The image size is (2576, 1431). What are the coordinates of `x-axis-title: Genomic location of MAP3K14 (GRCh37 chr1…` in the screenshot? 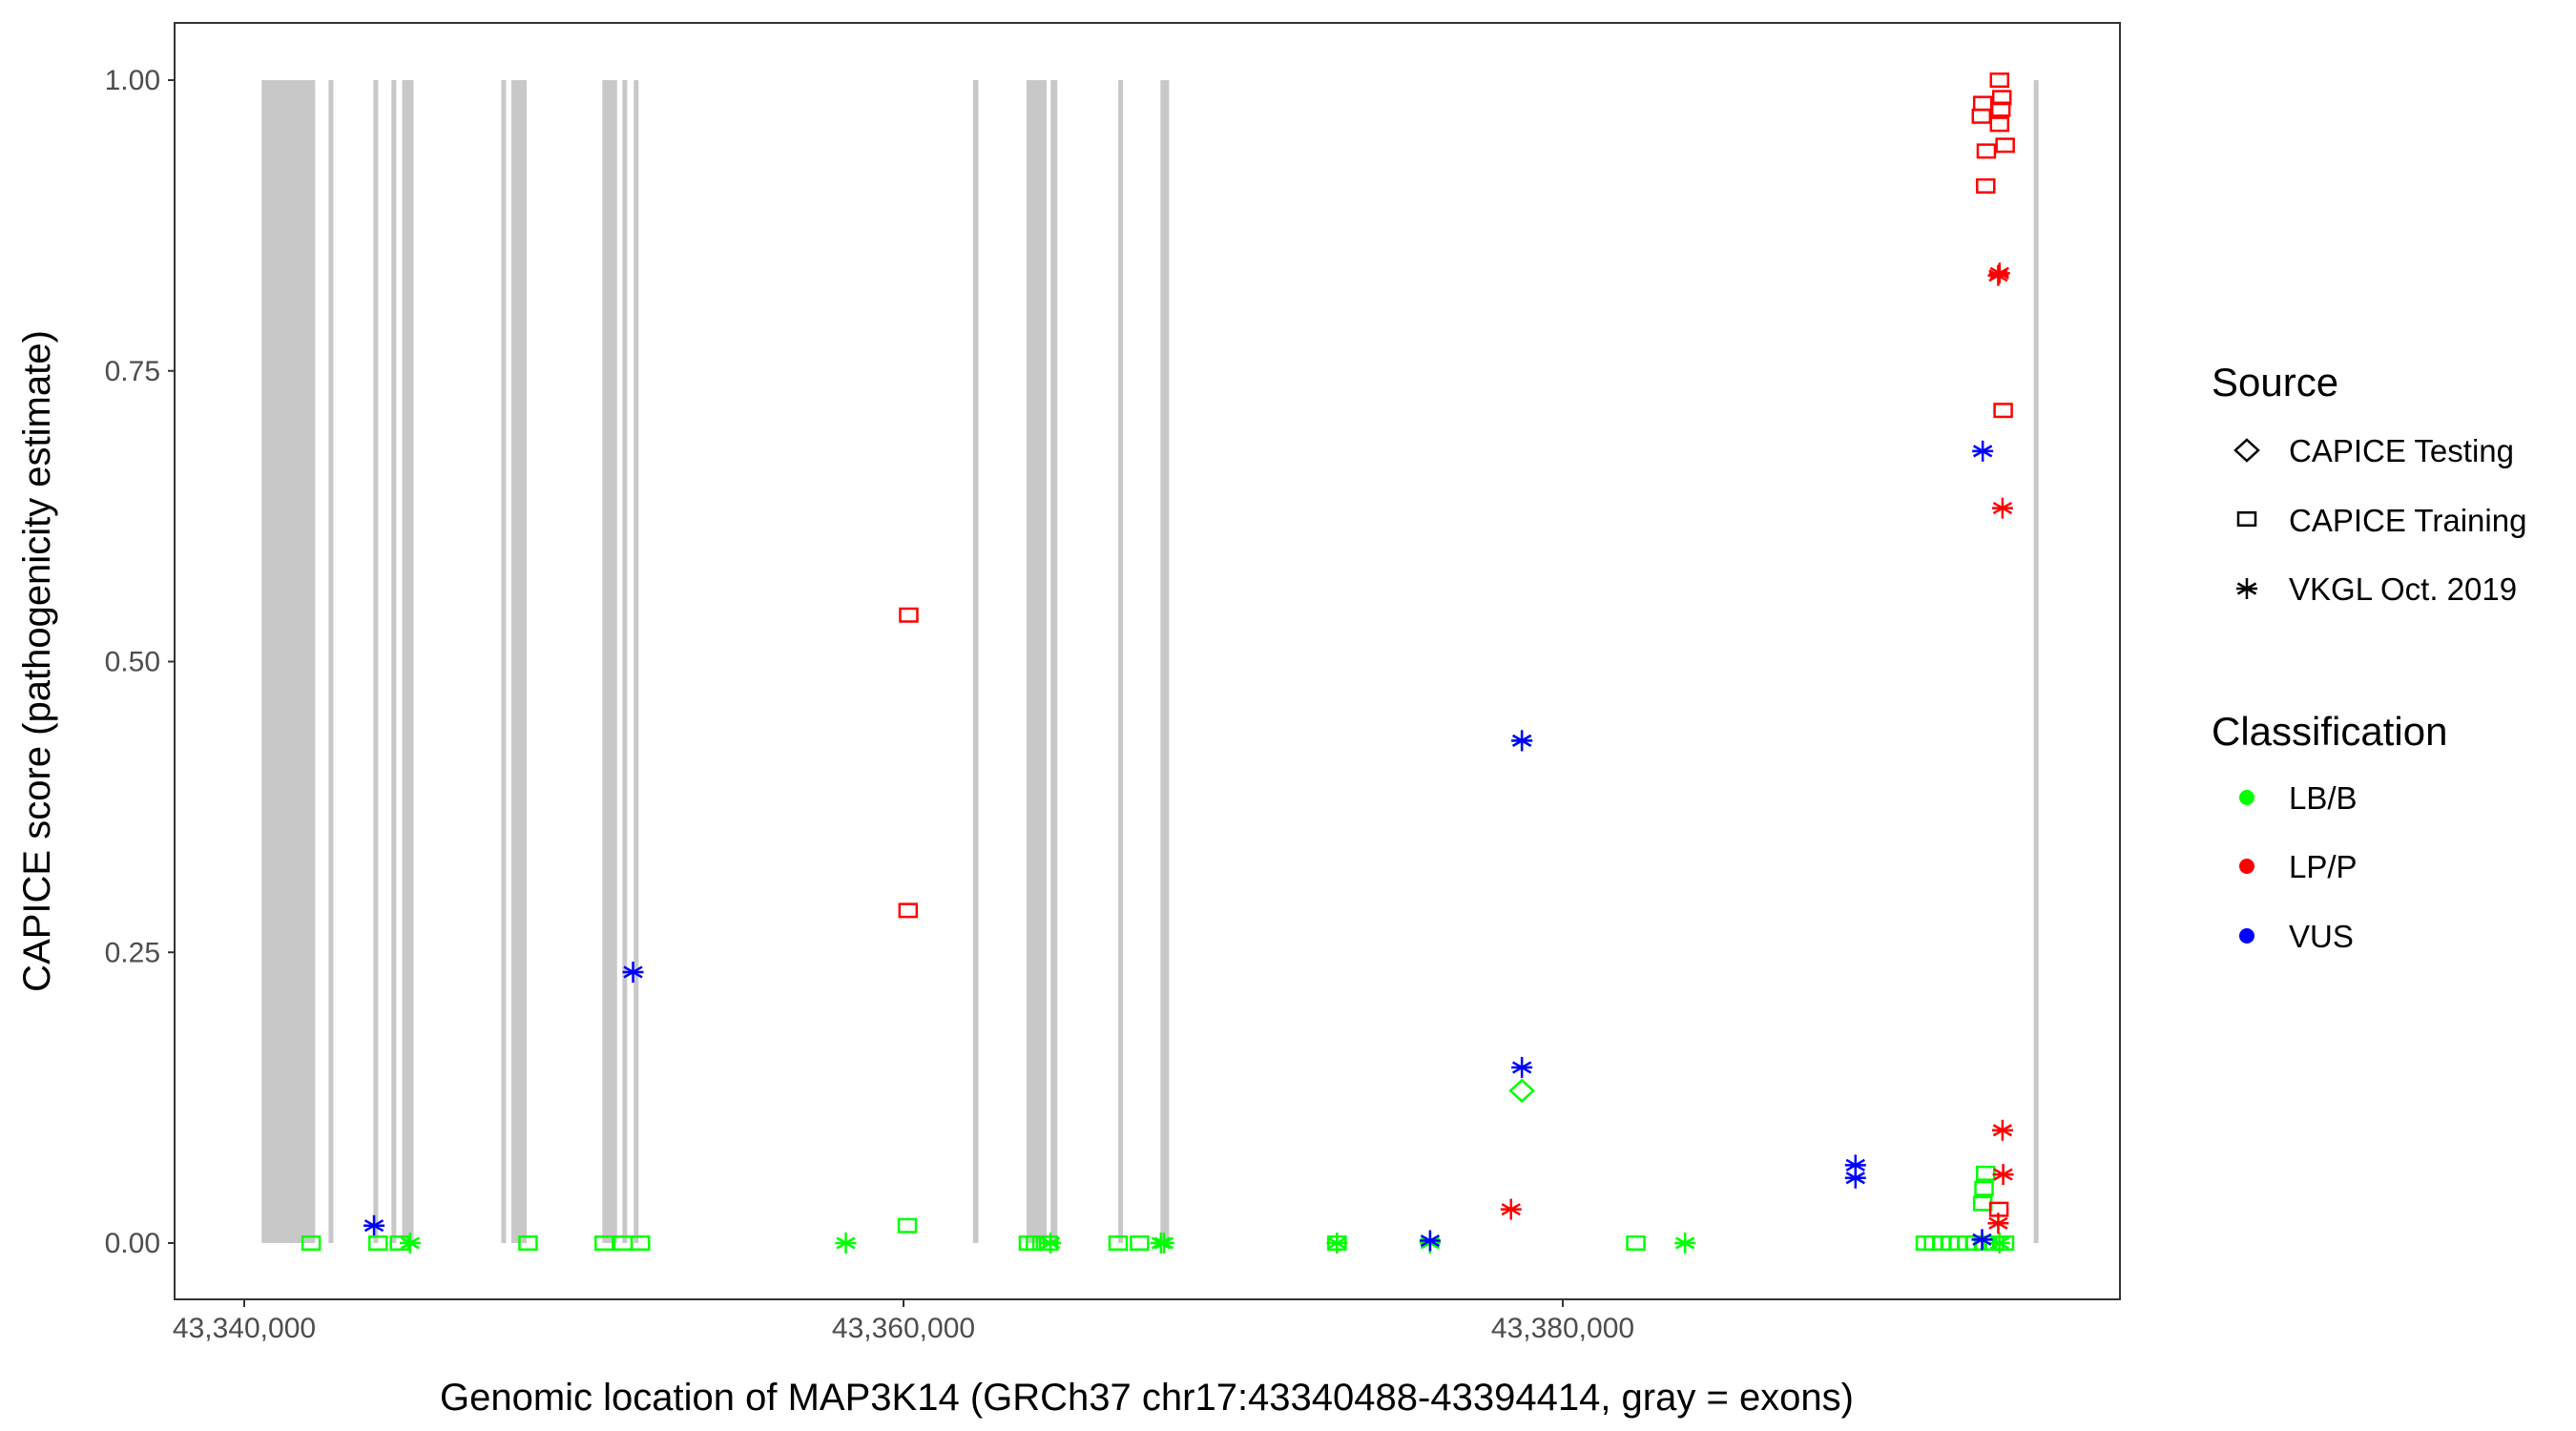 It's located at (1147, 1398).